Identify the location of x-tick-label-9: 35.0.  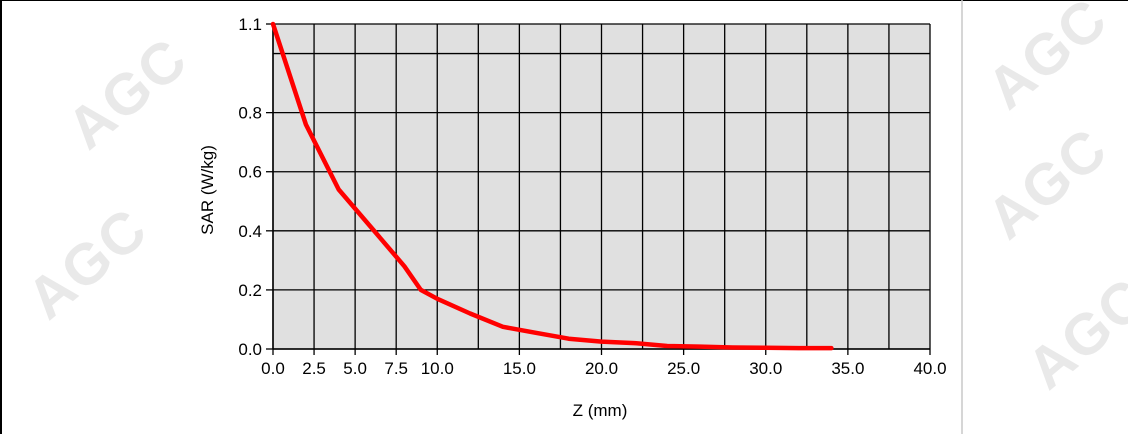
(847, 368).